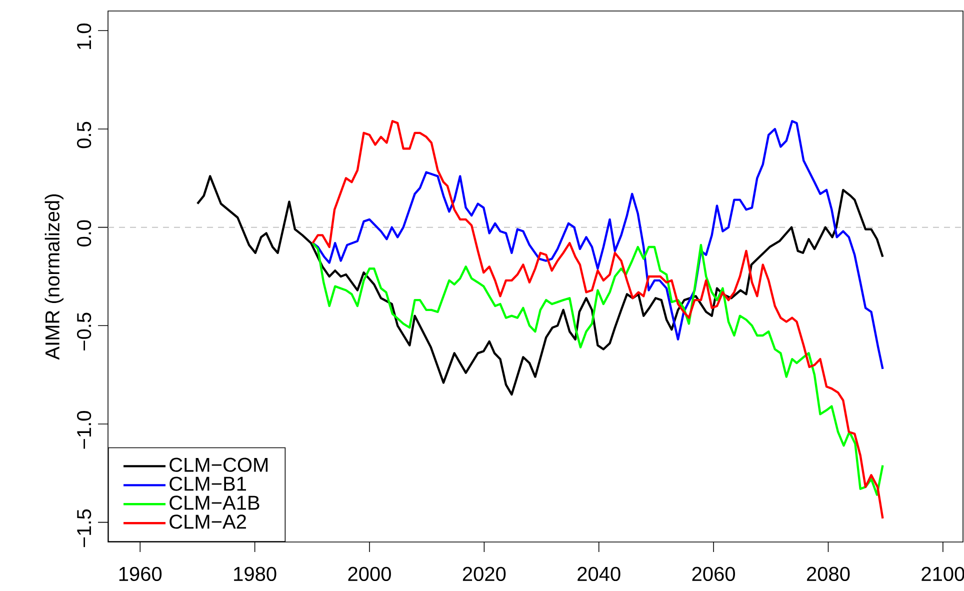 This screenshot has height=591, width=964. Describe the element at coordinates (84, 430) in the screenshot. I see `y-tick-label: −1.0` at that location.